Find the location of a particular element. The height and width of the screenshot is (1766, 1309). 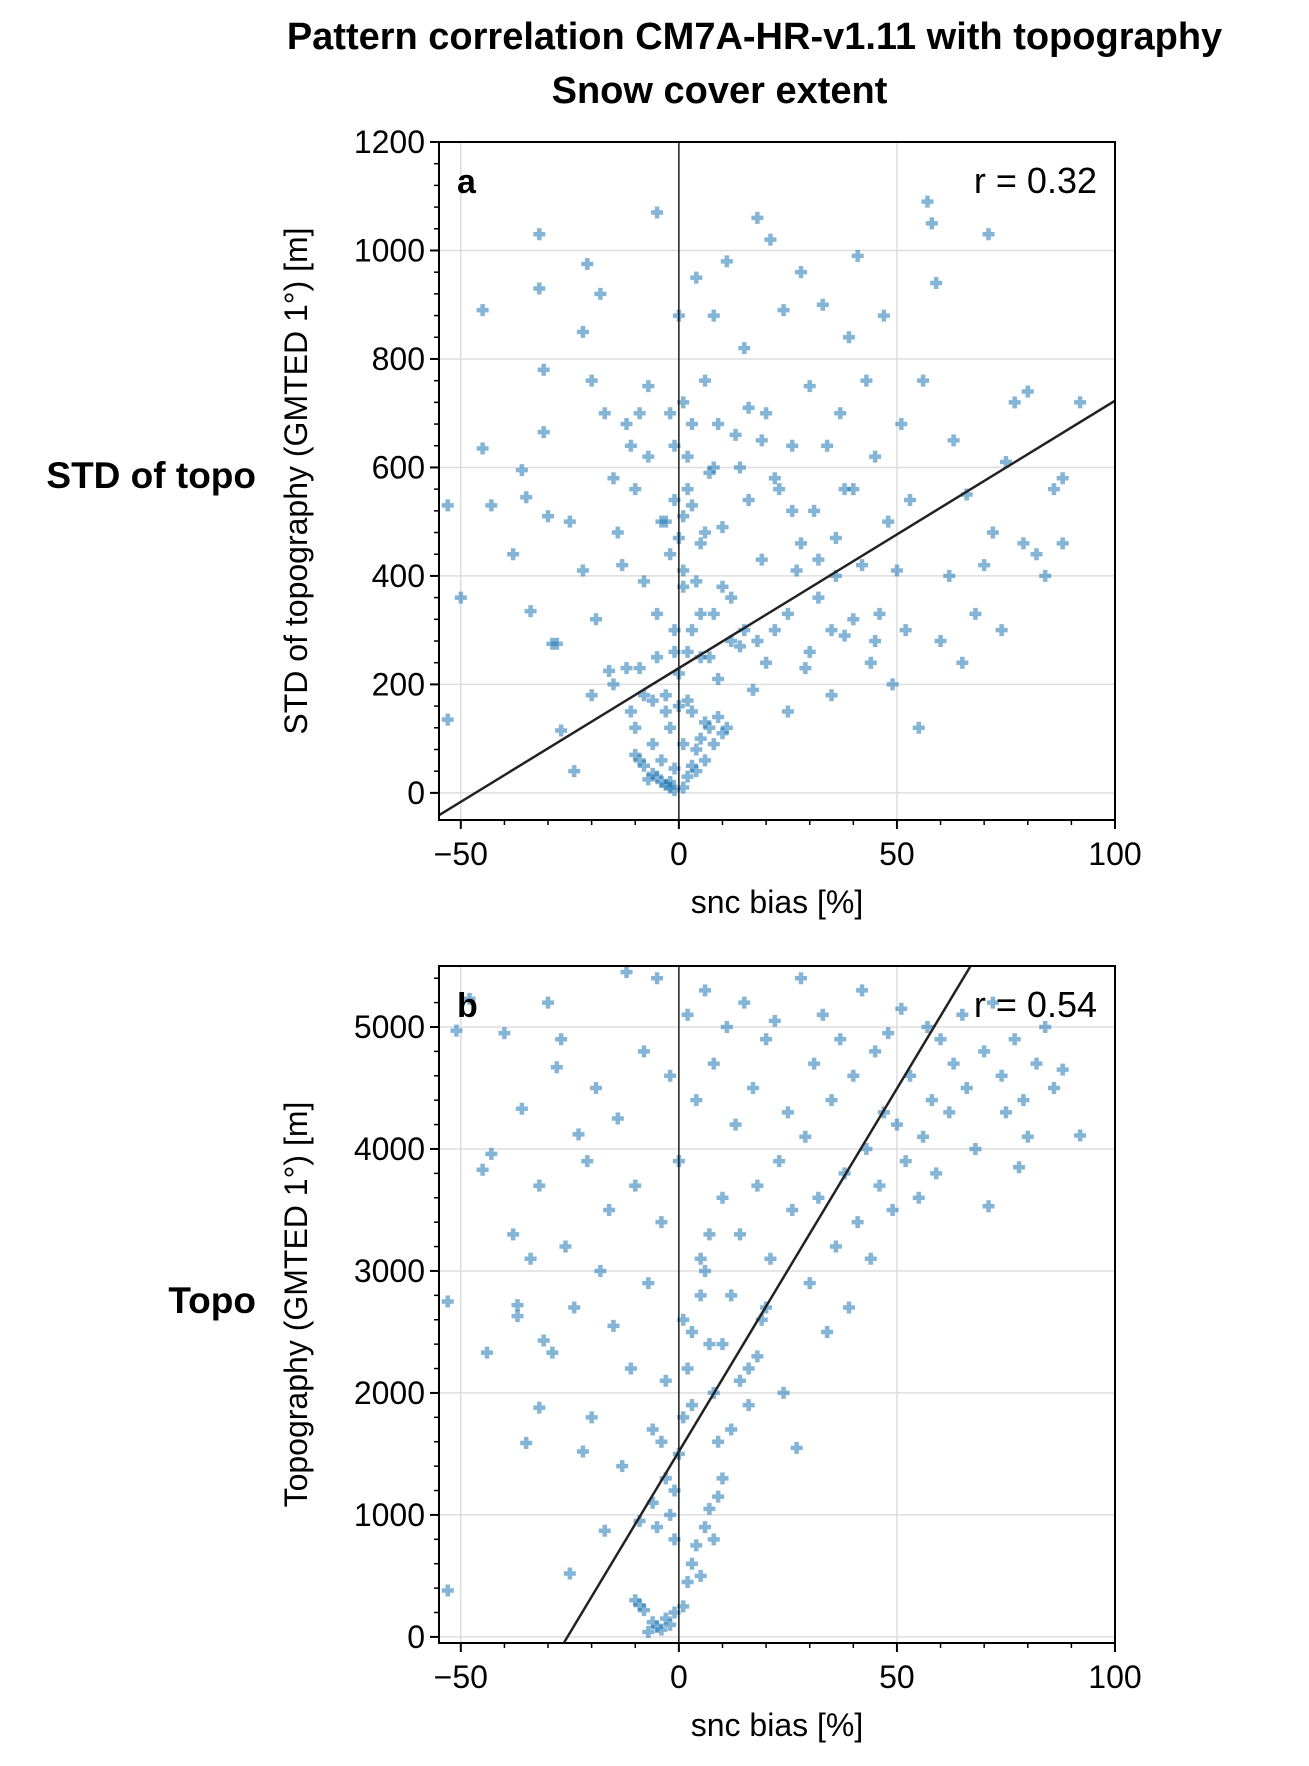

y-tick-label: 3000 is located at coordinates (389, 1271).